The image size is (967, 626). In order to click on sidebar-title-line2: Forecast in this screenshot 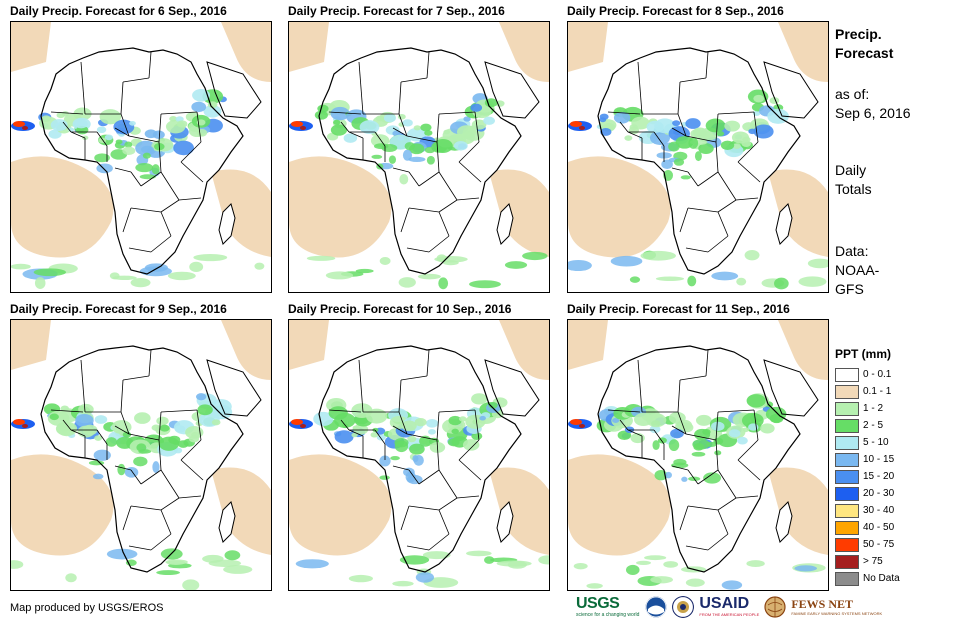, I will do `click(864, 53)`.